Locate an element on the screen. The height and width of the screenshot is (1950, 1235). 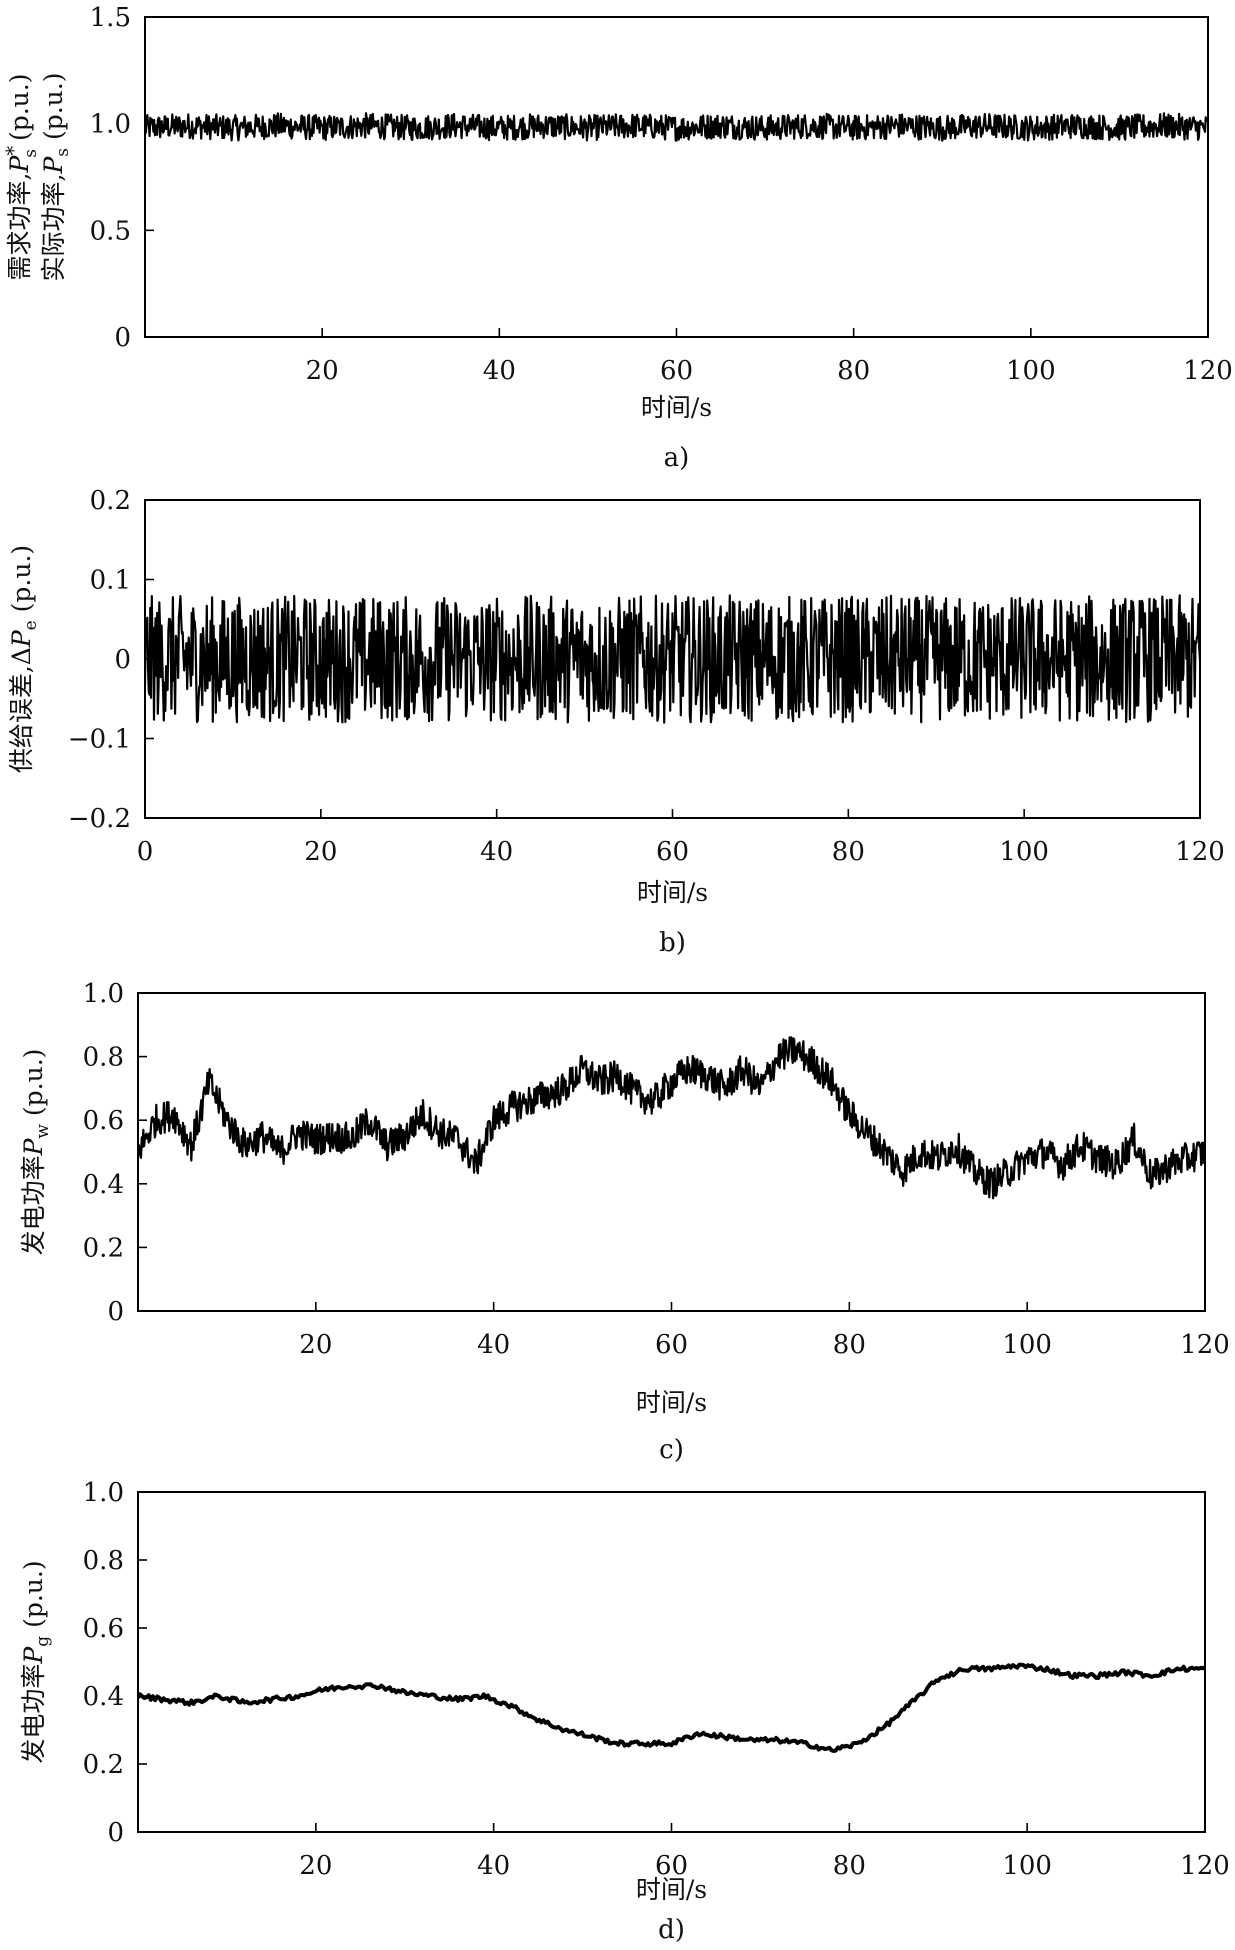
y-tick-label: 0.1 is located at coordinates (110, 581).